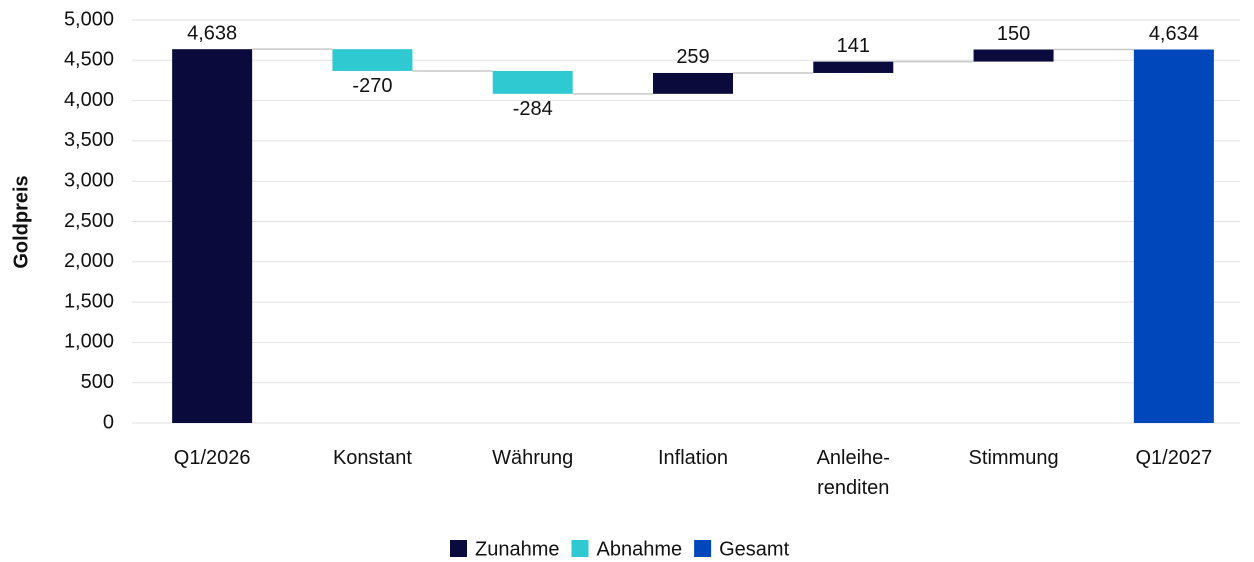 Image resolution: width=1254 pixels, height=562 pixels. What do you see at coordinates (1013, 34) in the screenshot?
I see `data-label: 150` at bounding box center [1013, 34].